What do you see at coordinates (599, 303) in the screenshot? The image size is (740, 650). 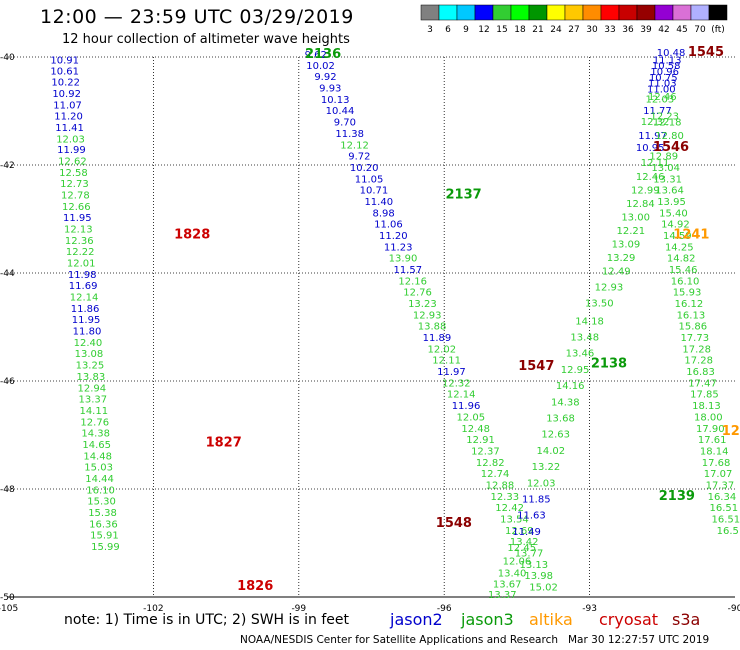 I see `swh-value: 13.50` at bounding box center [599, 303].